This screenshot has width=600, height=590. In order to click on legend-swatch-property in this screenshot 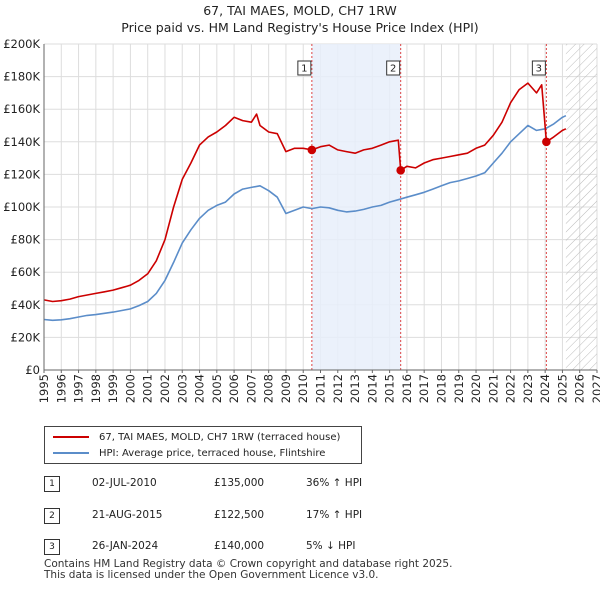, I will do `click(71, 437)`.